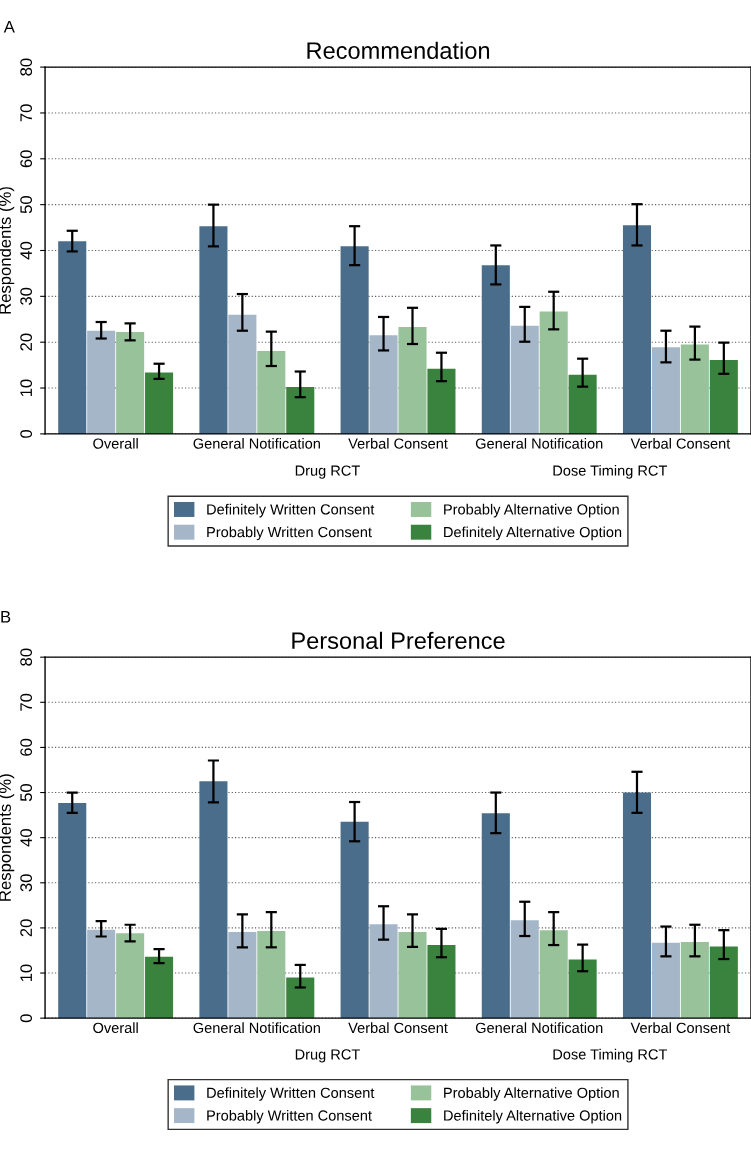 The height and width of the screenshot is (1157, 751). What do you see at coordinates (6, 617) in the screenshot?
I see `text: B` at bounding box center [6, 617].